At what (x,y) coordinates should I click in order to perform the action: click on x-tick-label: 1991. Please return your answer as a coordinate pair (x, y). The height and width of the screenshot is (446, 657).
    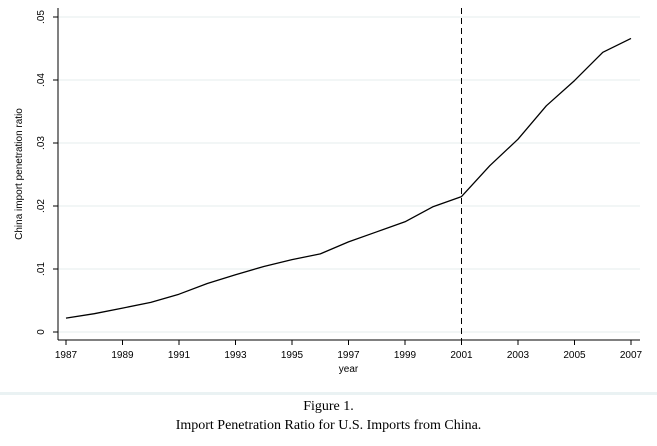
    Looking at the image, I should click on (179, 355).